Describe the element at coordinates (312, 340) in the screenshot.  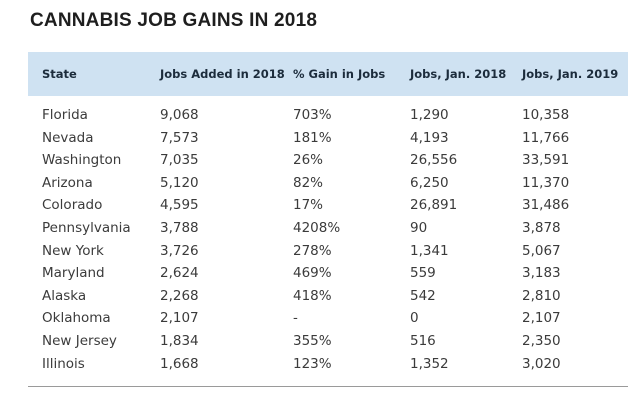
I see `cell-percent-gain: 355%` at that location.